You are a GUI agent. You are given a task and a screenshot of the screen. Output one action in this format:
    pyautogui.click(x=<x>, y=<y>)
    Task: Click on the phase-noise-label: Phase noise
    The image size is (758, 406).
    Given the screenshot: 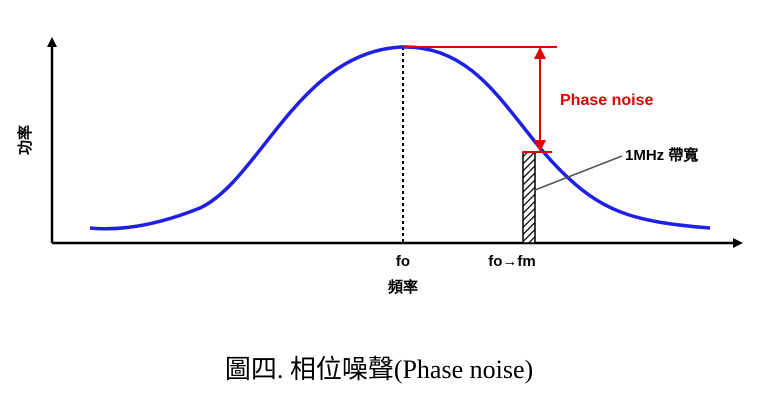 What is the action you would take?
    pyautogui.click(x=606, y=100)
    